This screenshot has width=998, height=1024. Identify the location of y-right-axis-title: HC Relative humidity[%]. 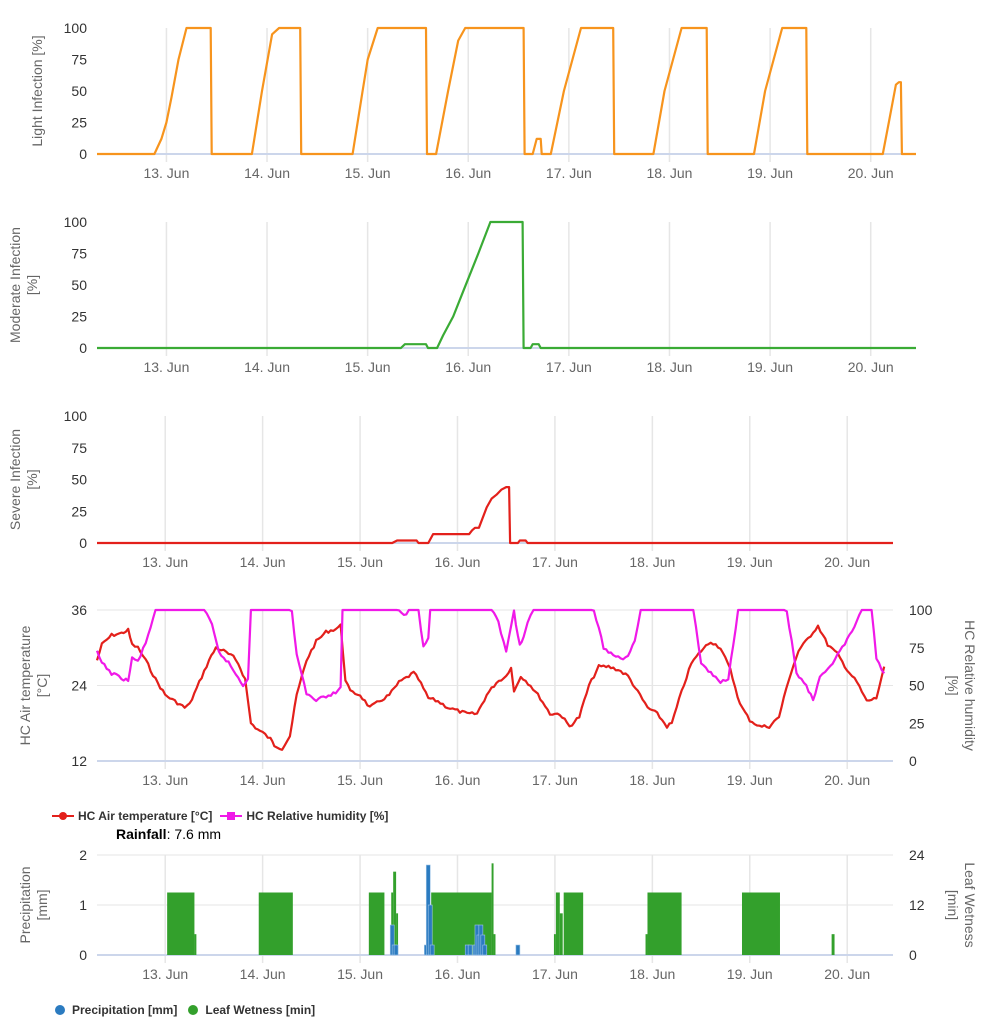
(961, 685).